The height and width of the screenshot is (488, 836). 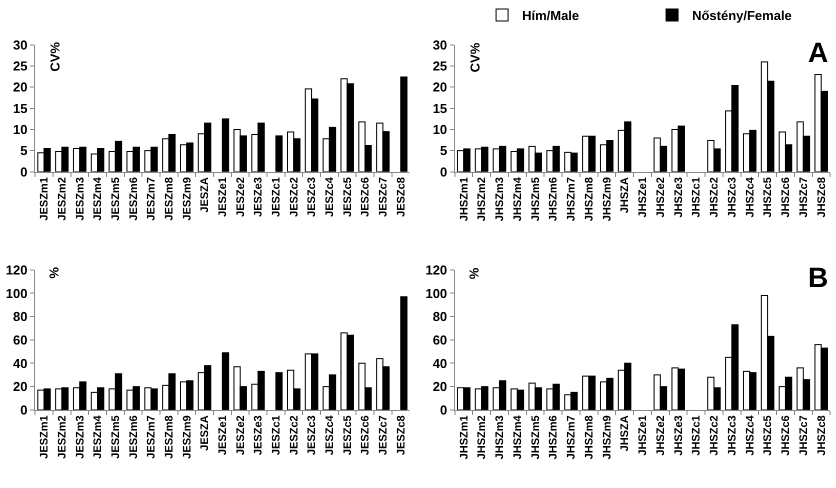 What do you see at coordinates (714, 197) in the screenshot?
I see `x-tick-label: JHSZc2` at bounding box center [714, 197].